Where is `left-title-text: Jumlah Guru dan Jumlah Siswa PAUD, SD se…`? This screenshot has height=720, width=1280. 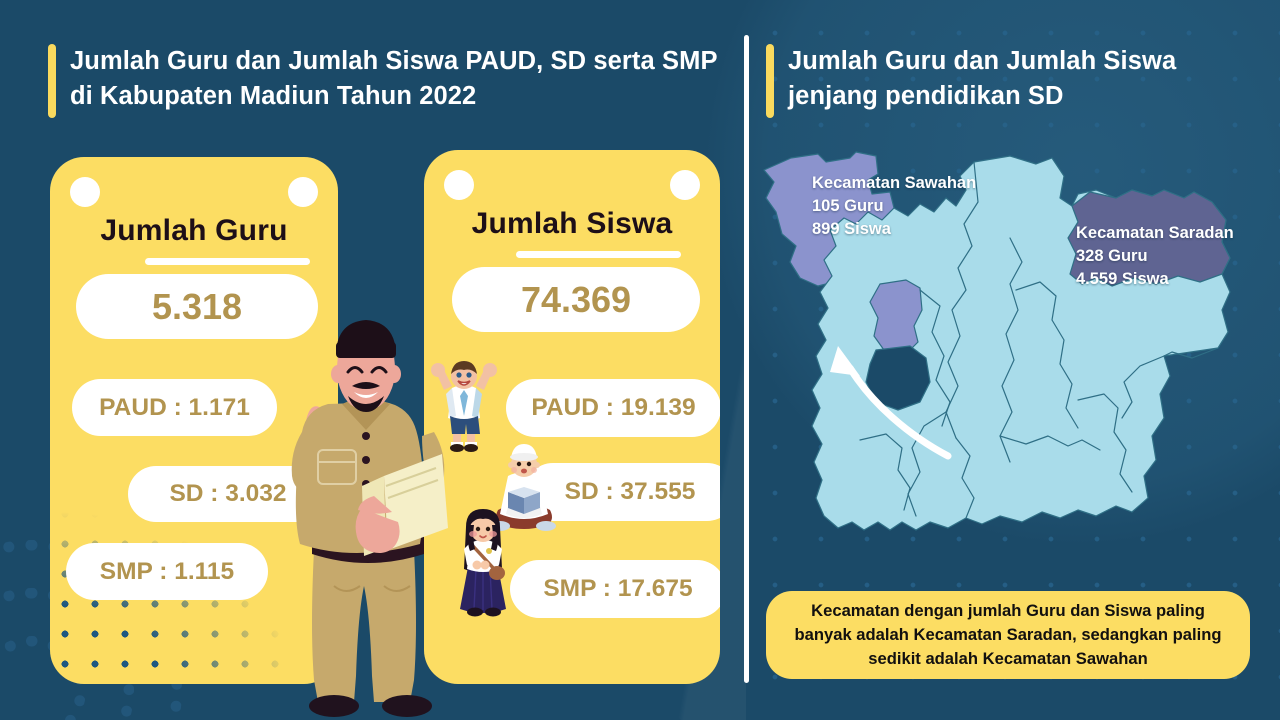
left-title-text: Jumlah Guru dan Jumlah Siswa PAUD, SD se… is located at coordinates (394, 78).